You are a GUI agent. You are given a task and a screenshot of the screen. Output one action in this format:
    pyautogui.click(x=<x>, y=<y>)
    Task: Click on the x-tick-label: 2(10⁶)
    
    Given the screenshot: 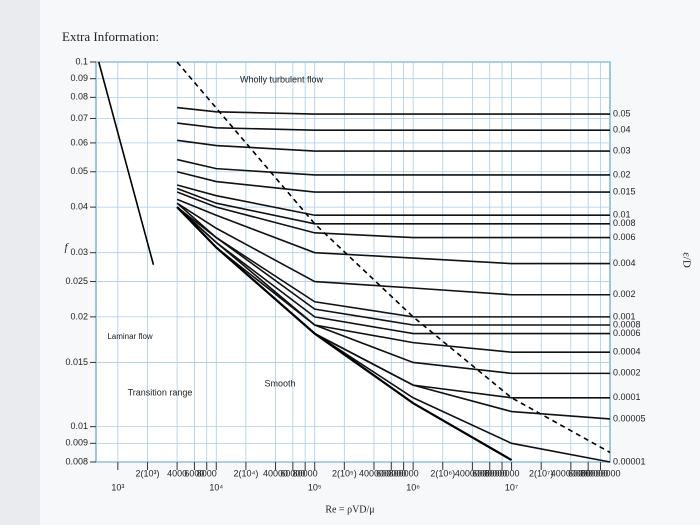 What is the action you would take?
    pyautogui.click(x=442, y=473)
    